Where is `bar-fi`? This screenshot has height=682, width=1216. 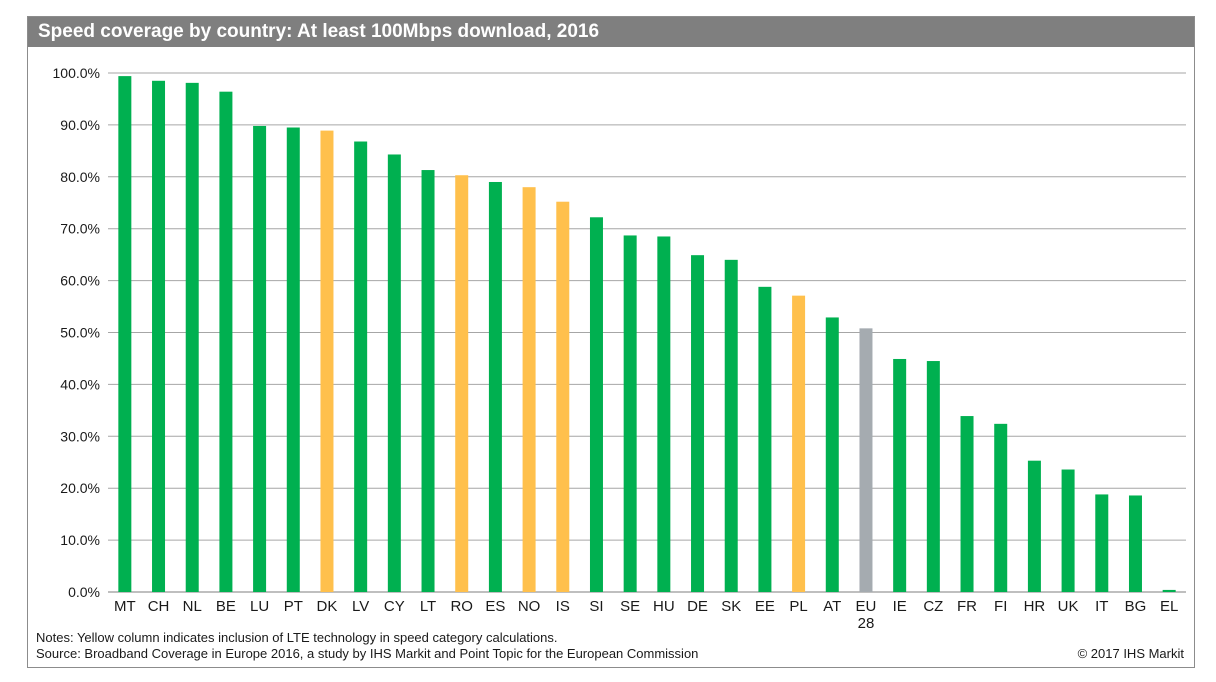
bar-fi is located at coordinates (1001, 507).